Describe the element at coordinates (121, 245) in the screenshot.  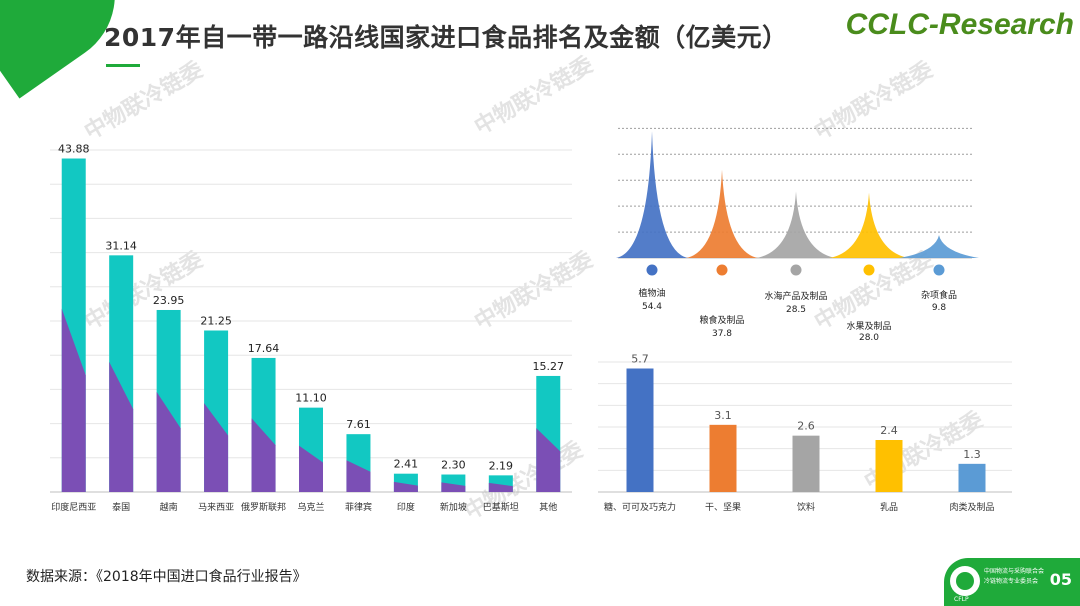
I see `data-label: 31.14` at that location.